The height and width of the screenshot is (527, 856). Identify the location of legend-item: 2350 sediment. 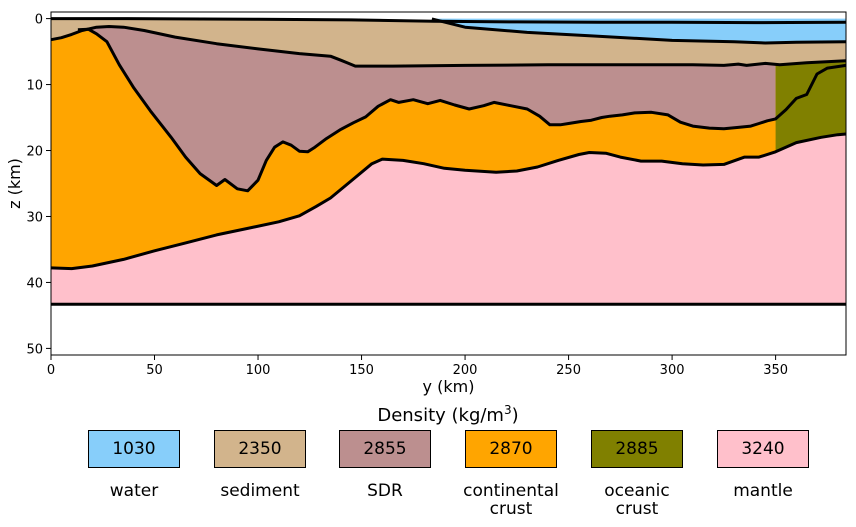
(260, 465).